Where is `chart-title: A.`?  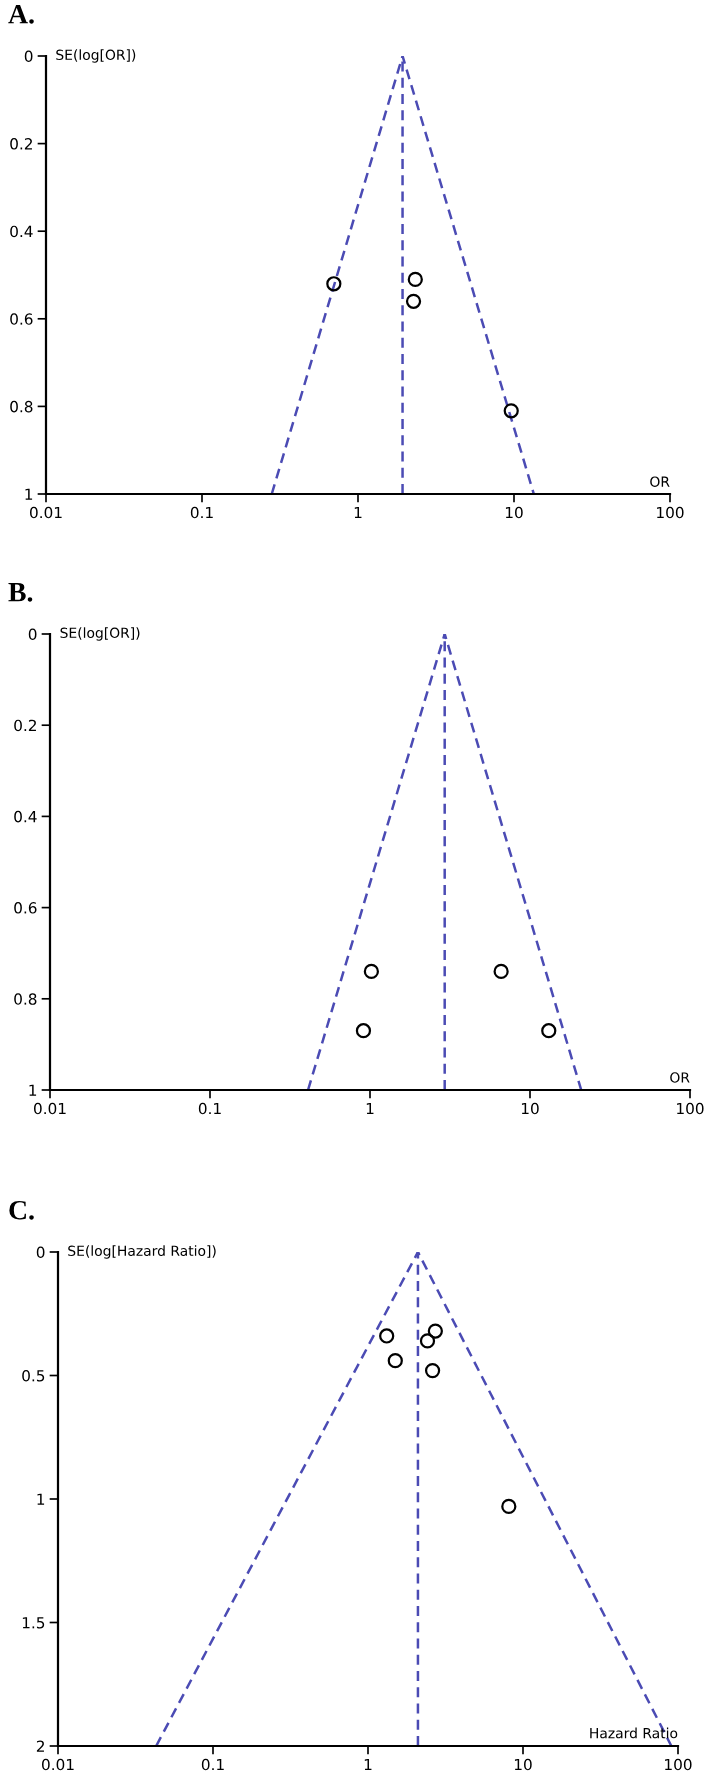 chart-title: A. is located at coordinates (21, 14).